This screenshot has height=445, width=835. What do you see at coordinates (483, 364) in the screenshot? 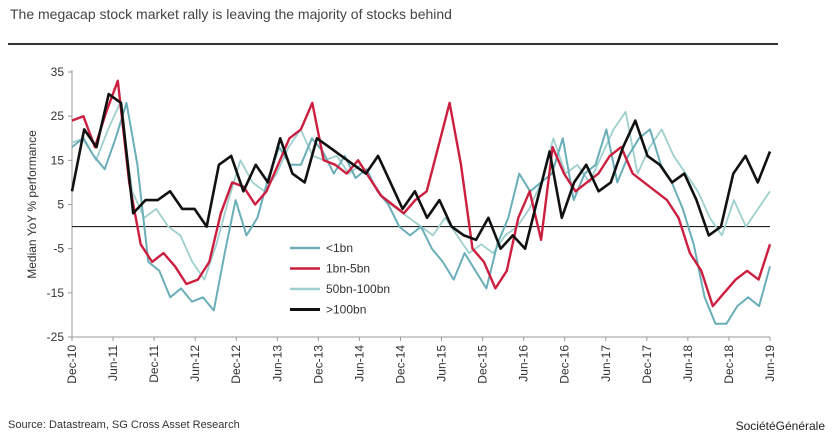
I see `x-tick-label: Dec-15` at bounding box center [483, 364].